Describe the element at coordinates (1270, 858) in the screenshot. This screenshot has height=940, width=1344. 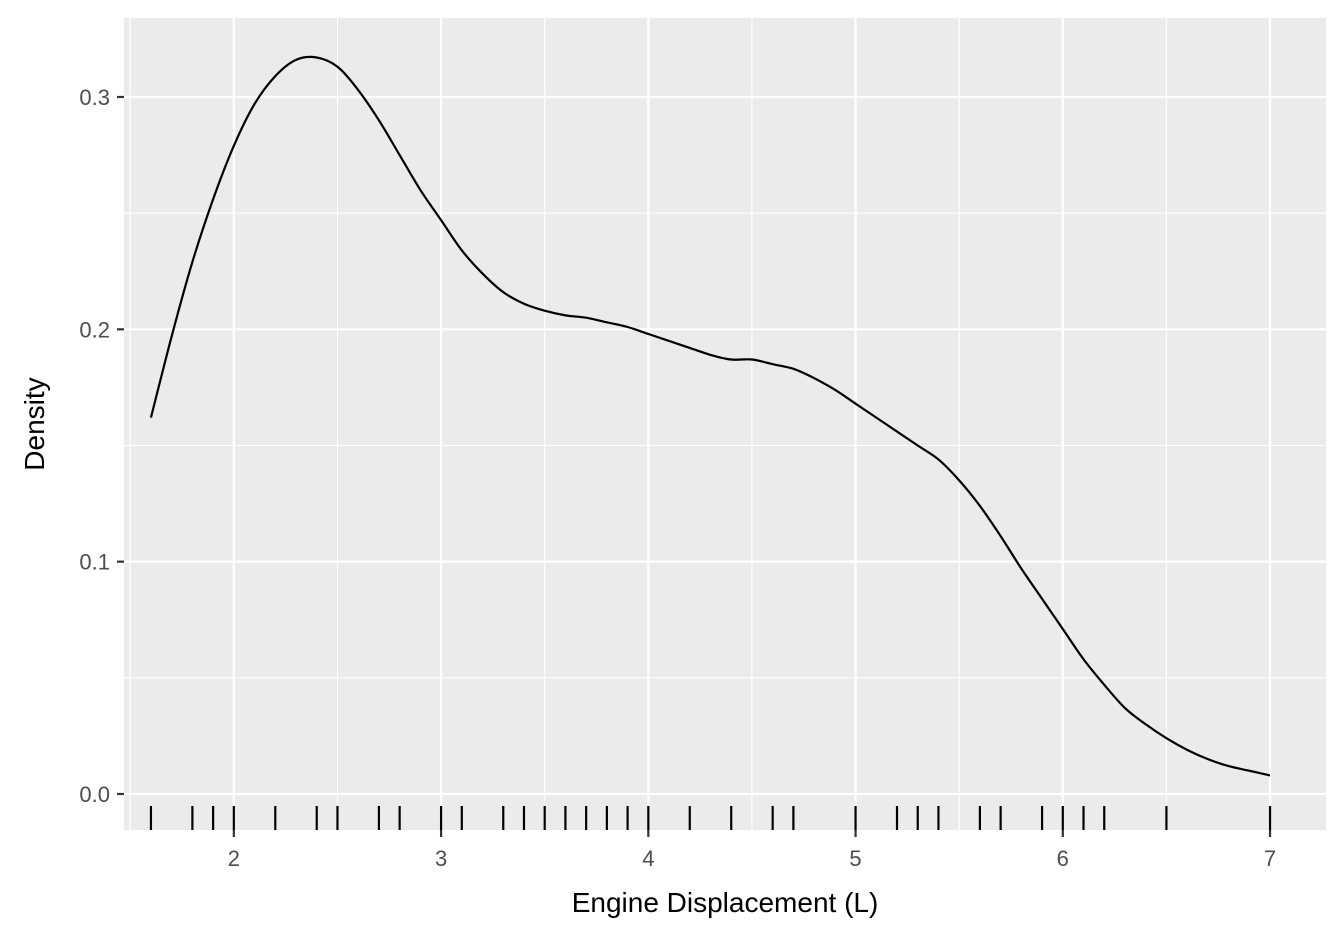
I see `x-tick-label: 7` at that location.